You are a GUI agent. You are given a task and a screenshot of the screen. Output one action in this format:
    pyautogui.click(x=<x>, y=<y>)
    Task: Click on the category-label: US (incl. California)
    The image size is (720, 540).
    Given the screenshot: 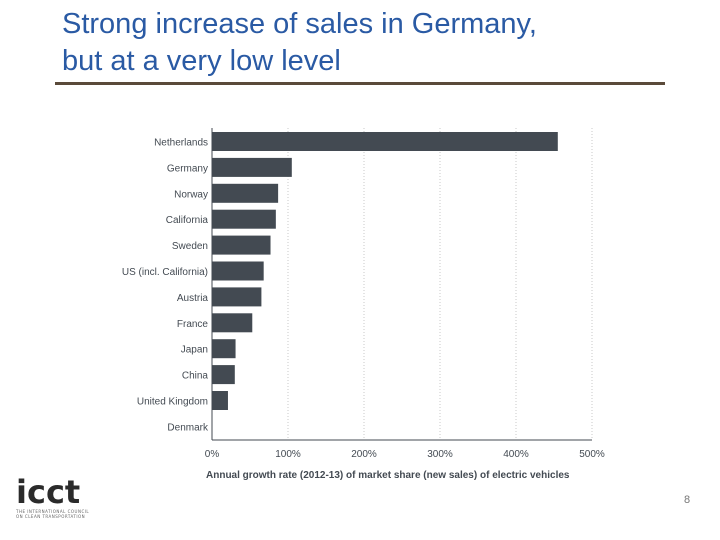 What is the action you would take?
    pyautogui.click(x=165, y=272)
    